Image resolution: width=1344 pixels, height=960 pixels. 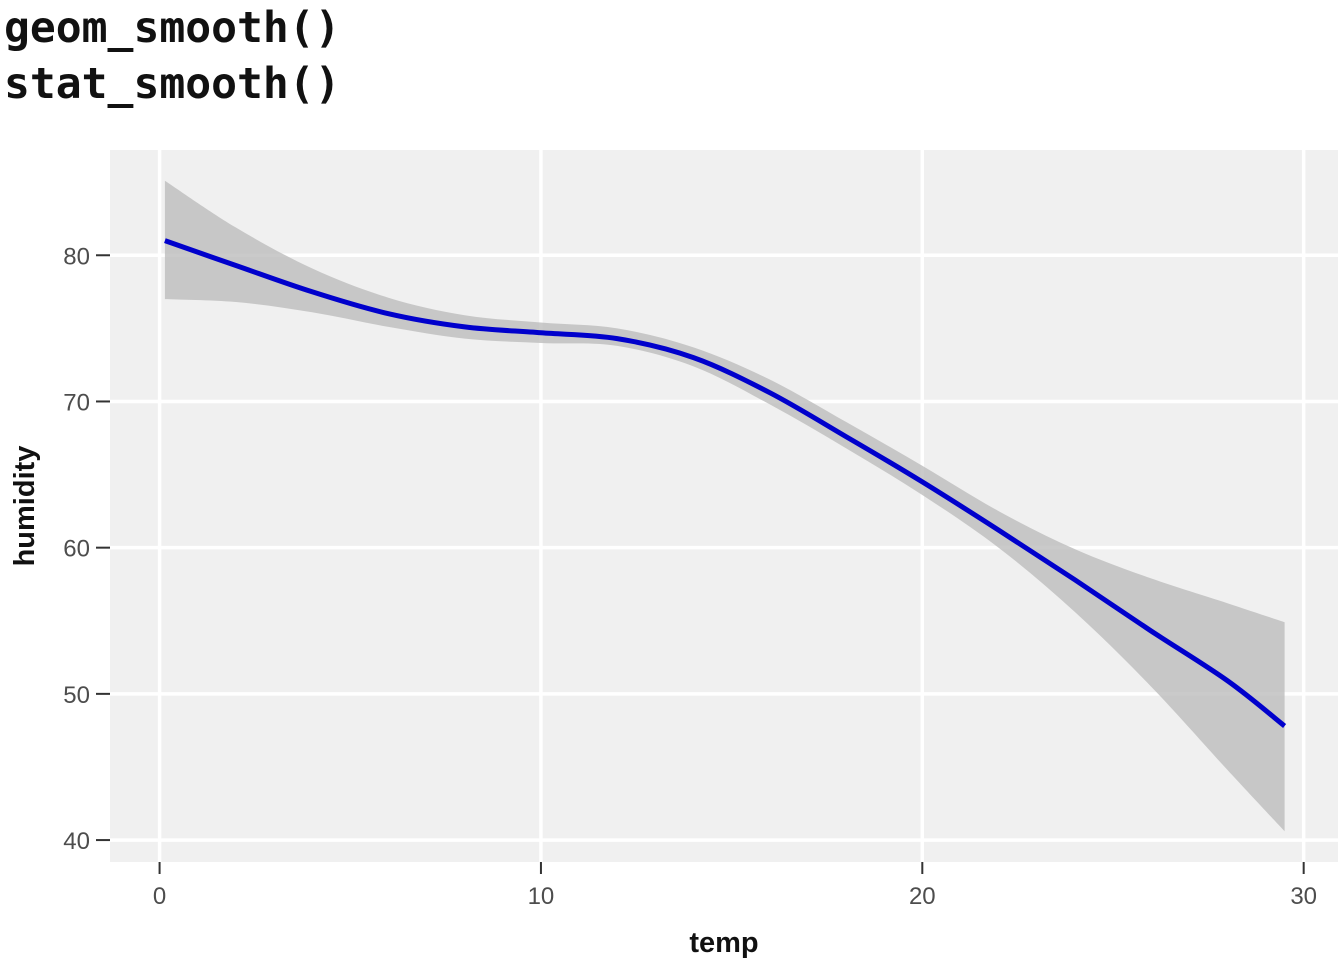 I want to click on x-tick-label: 0, so click(x=159, y=896).